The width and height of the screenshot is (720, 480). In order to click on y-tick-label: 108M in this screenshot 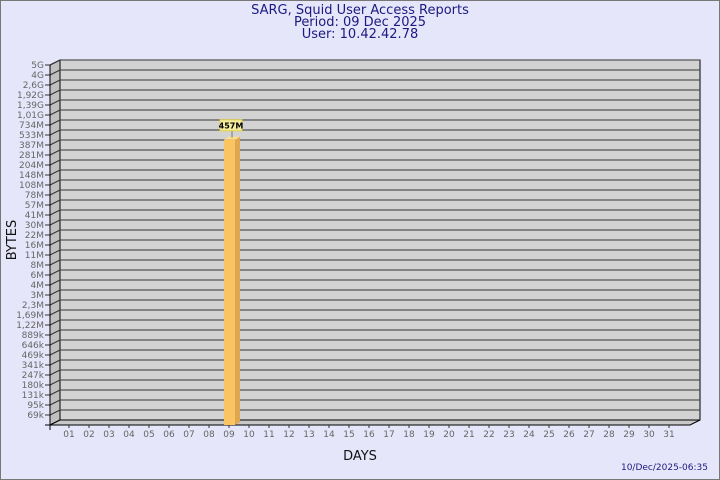, I will do `click(31, 186)`.